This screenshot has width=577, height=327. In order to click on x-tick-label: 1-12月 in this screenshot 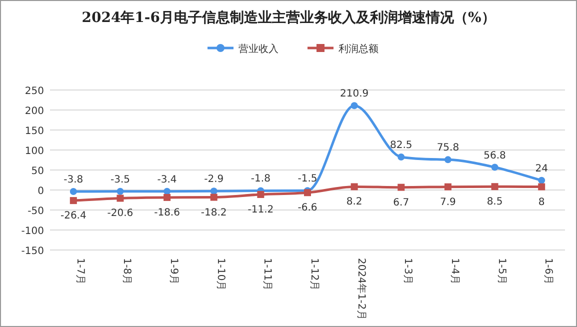, I will do `click(314, 274)`.